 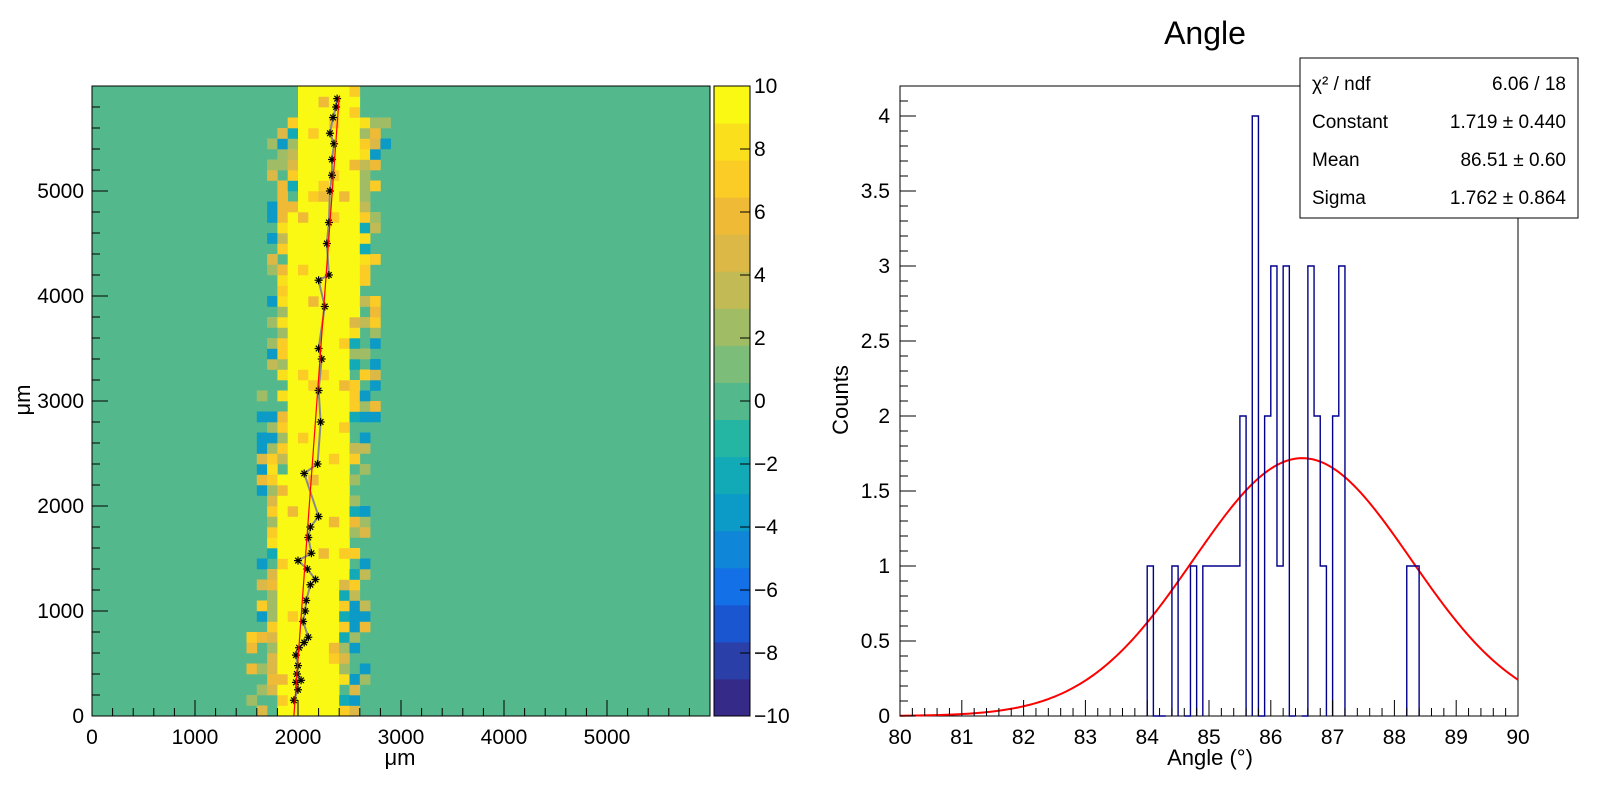 I want to click on track-path, so click(x=315, y=399).